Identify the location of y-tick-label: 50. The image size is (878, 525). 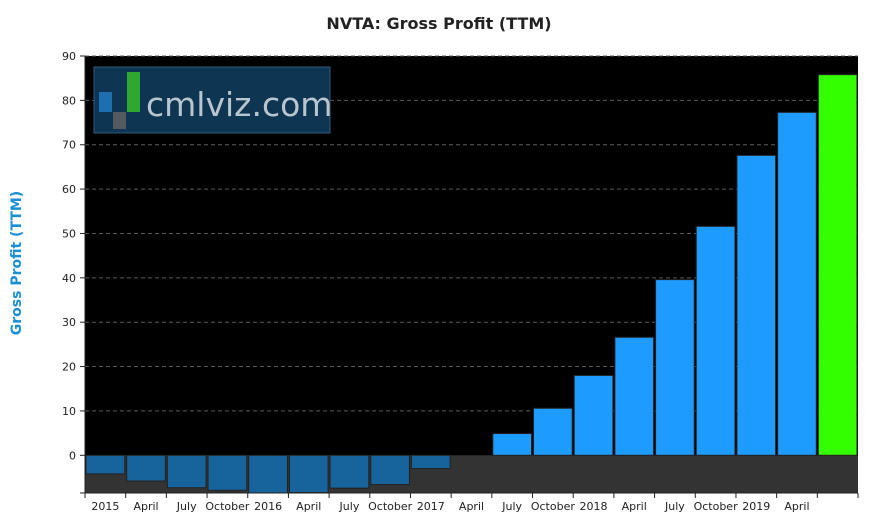
(69, 233).